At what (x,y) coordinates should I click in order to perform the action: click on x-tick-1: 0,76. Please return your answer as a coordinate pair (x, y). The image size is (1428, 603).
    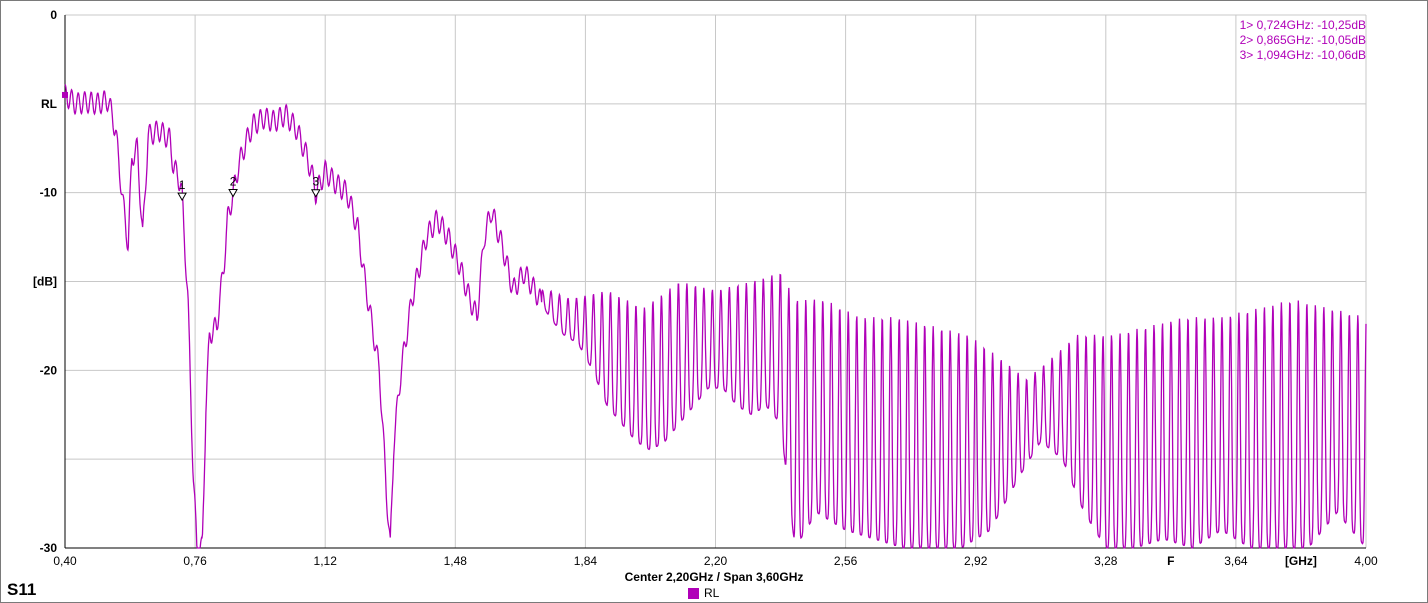
    Looking at the image, I should click on (195, 561).